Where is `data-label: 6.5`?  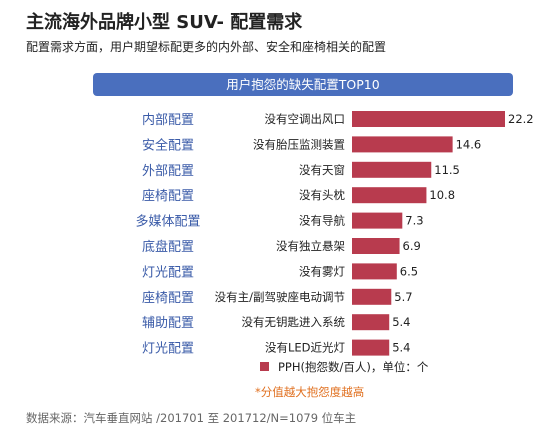 data-label: 6.5 is located at coordinates (409, 271).